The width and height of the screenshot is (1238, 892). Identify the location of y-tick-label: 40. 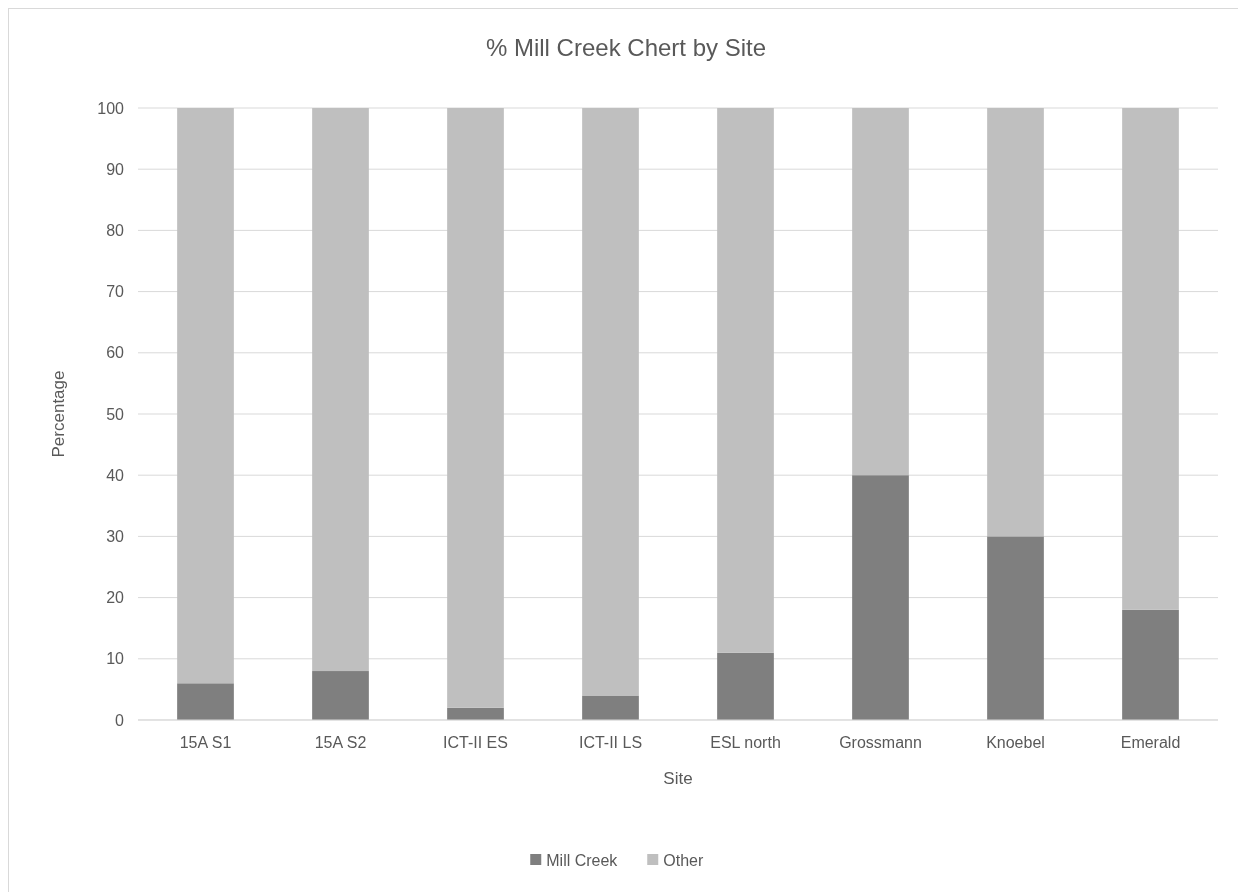
(115, 475).